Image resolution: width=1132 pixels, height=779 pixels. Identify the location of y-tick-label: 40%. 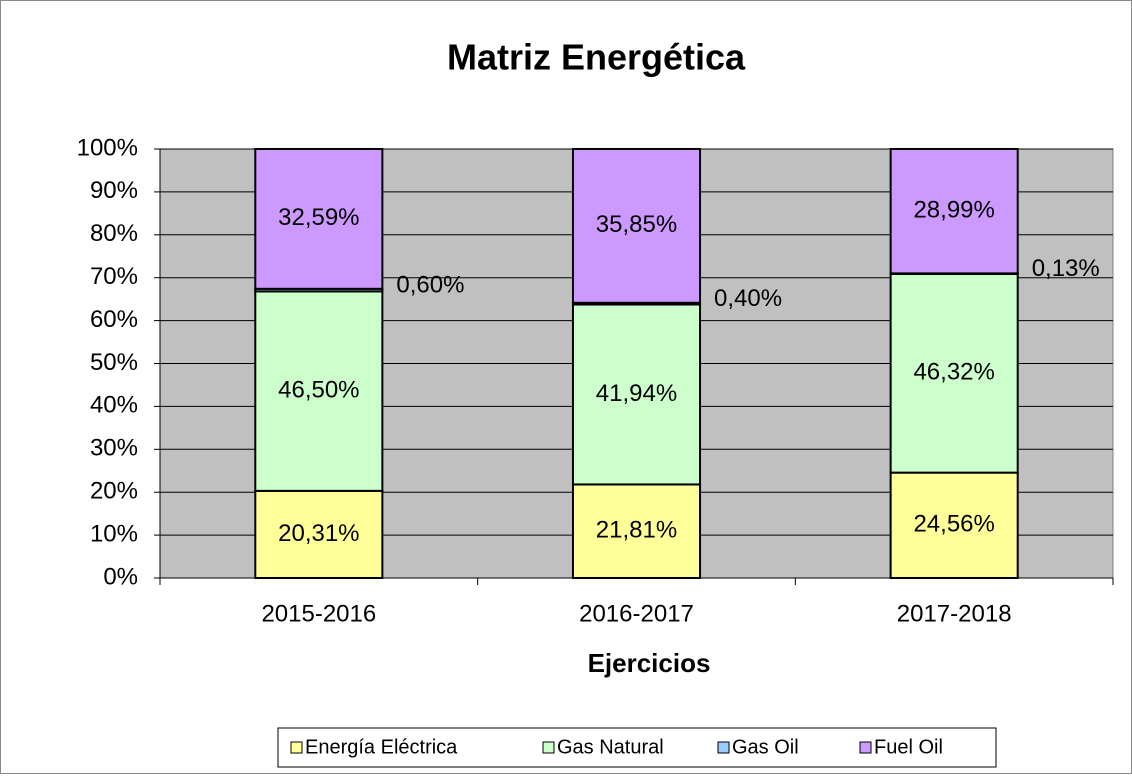
(114, 405).